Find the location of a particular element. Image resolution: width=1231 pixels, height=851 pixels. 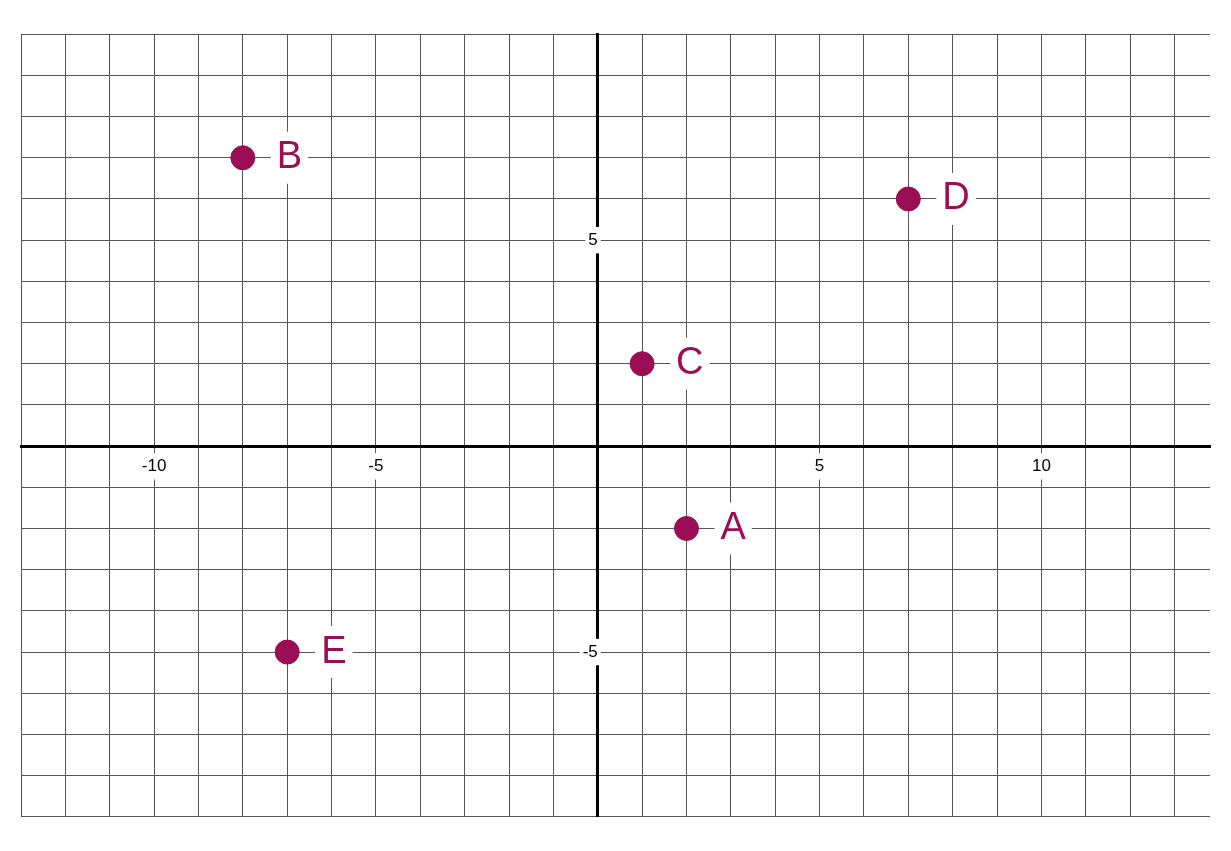

x-tick-label: -5 is located at coordinates (376, 465).